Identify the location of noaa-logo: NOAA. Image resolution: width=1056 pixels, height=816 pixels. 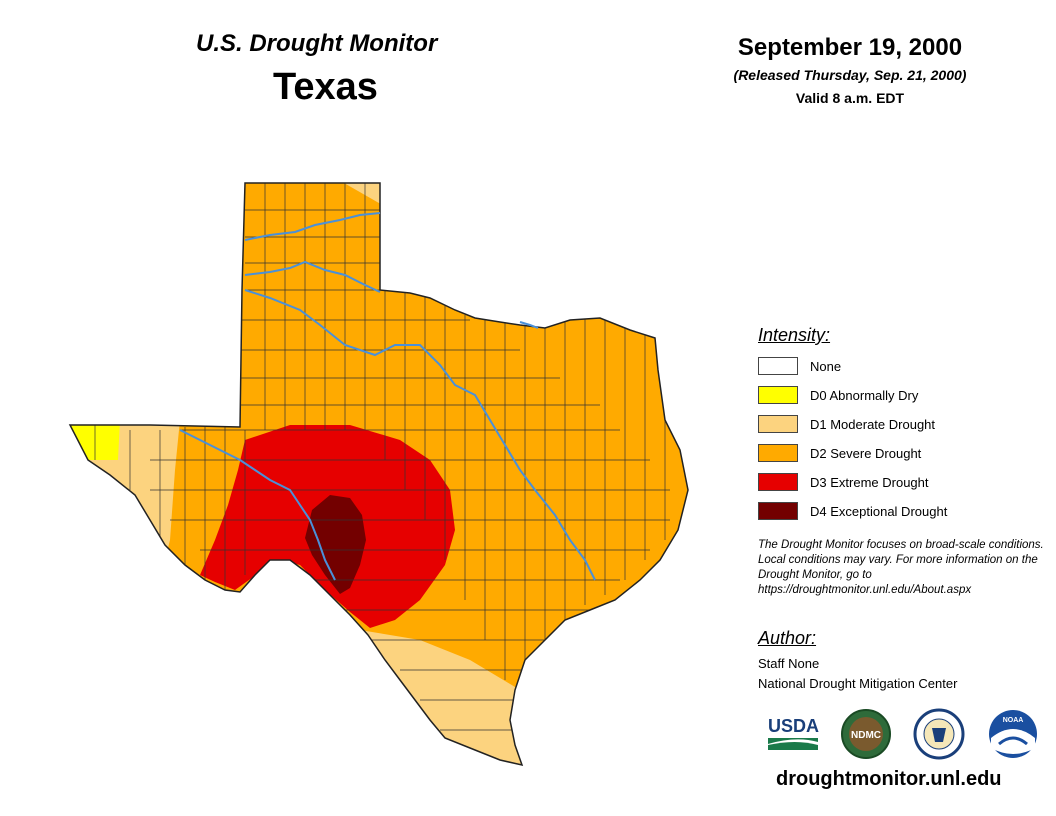
(1013, 734).